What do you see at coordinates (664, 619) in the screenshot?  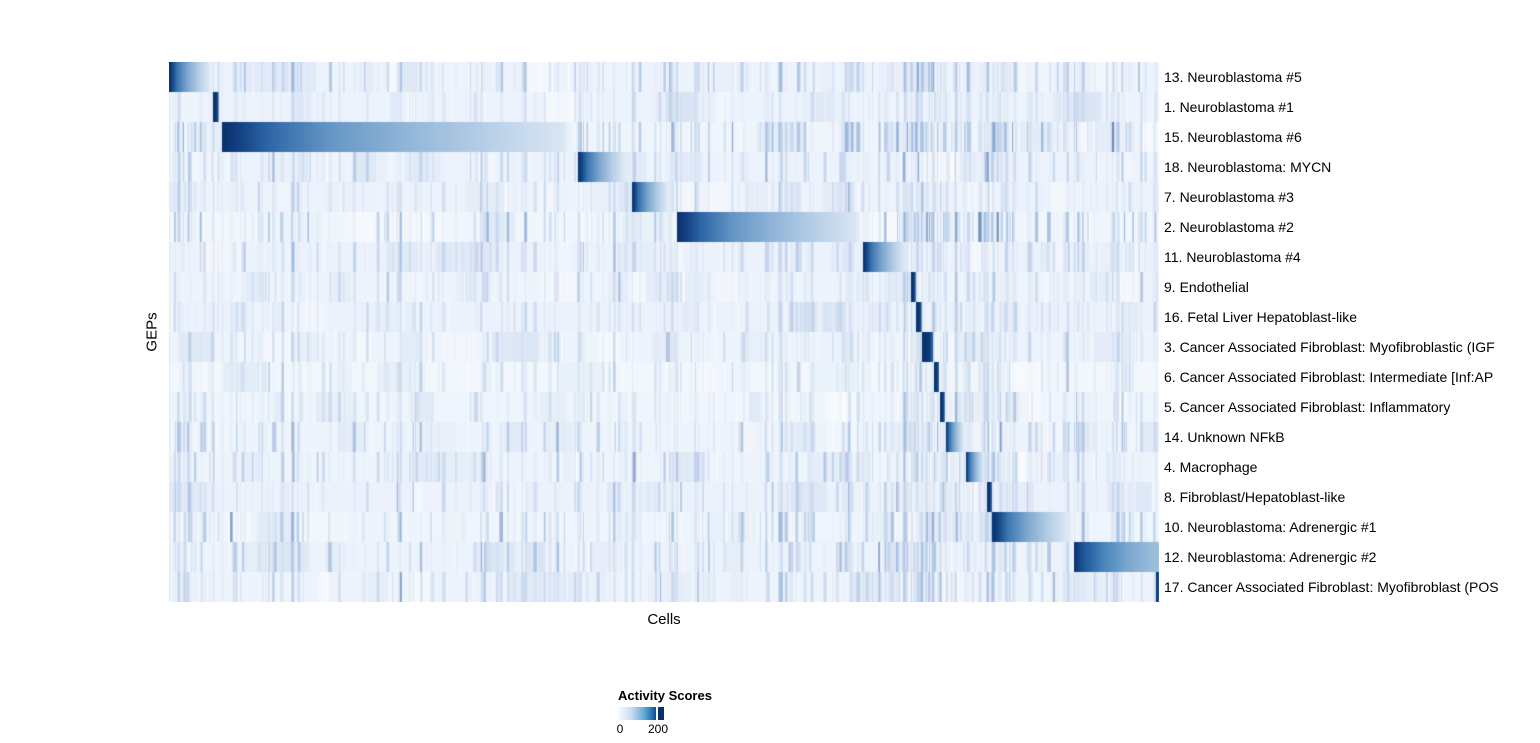 I see `x-axis-label: Cells` at bounding box center [664, 619].